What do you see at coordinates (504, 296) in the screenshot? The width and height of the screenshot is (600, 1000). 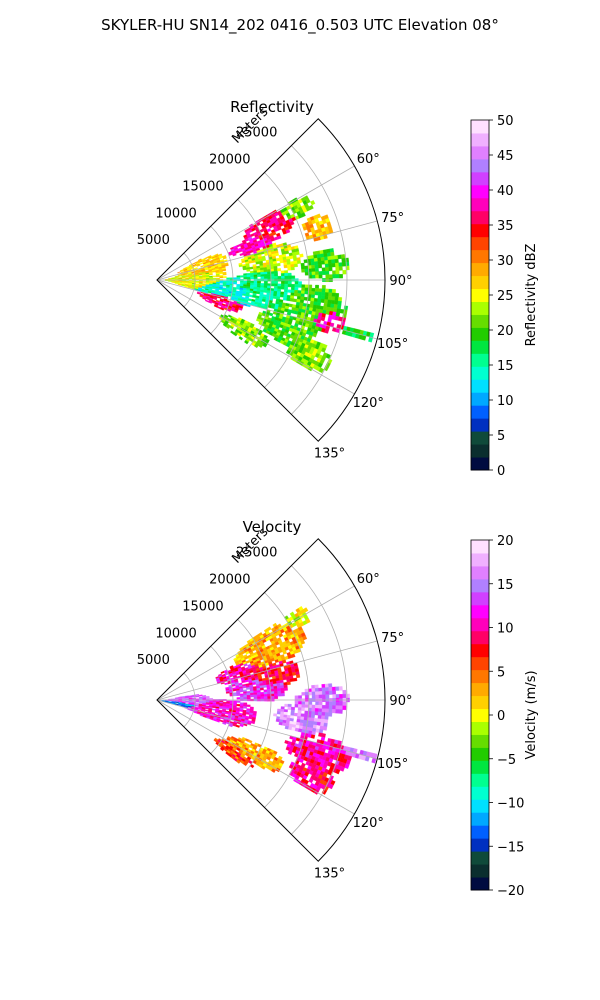 I see `colorbar: 0 5 10 15 20 25 30 35 40 45 50 Reflectivity dBZ` at bounding box center [504, 296].